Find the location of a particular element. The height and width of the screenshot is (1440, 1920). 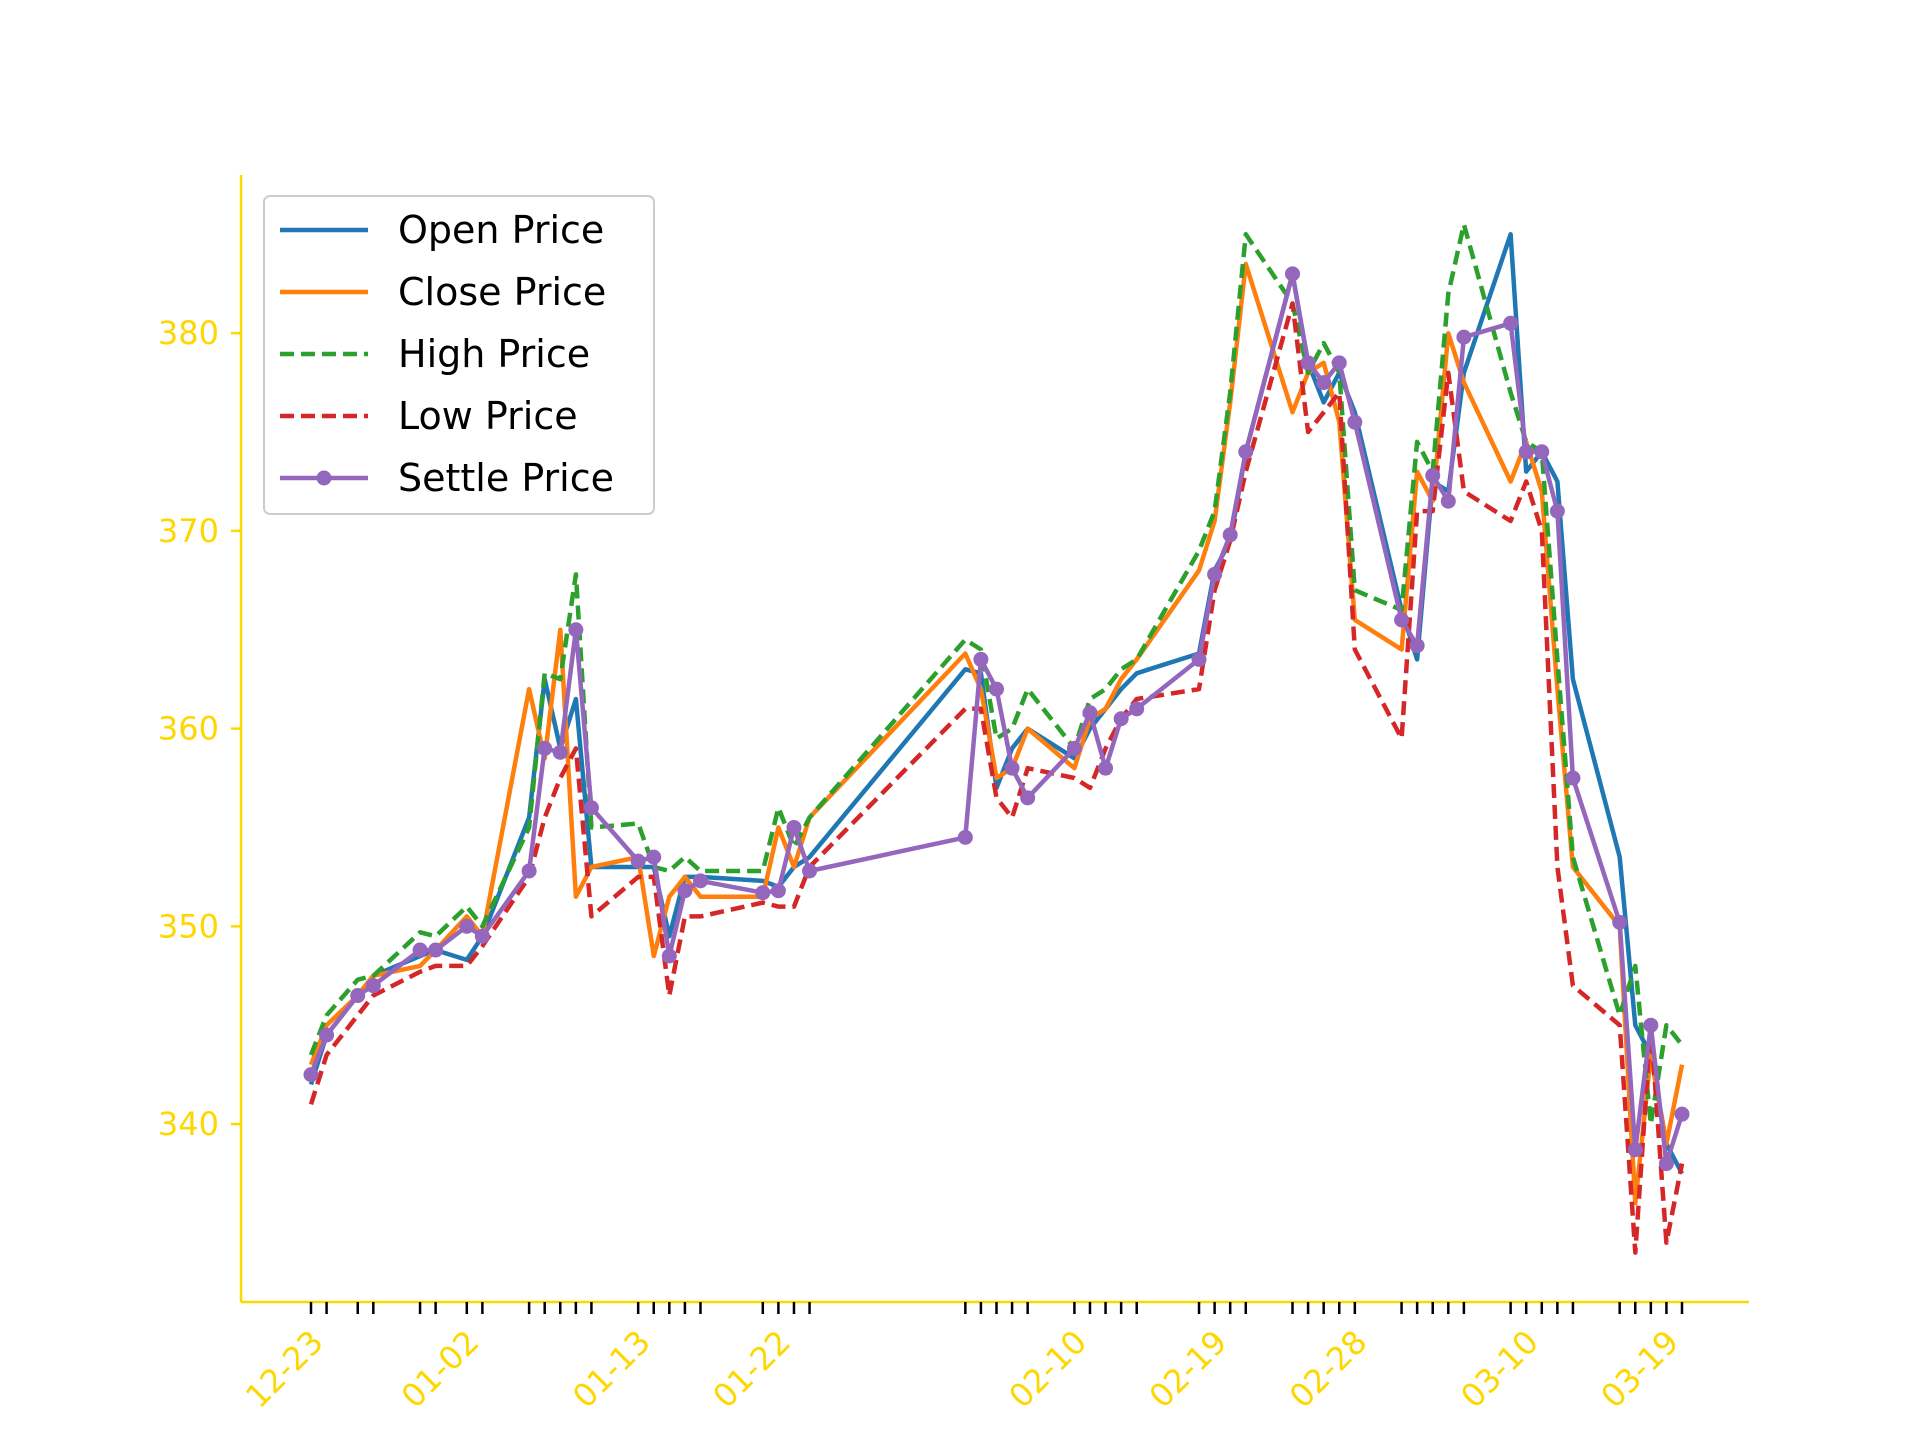

x-tick-label: 02-28 is located at coordinates (1328, 1369).